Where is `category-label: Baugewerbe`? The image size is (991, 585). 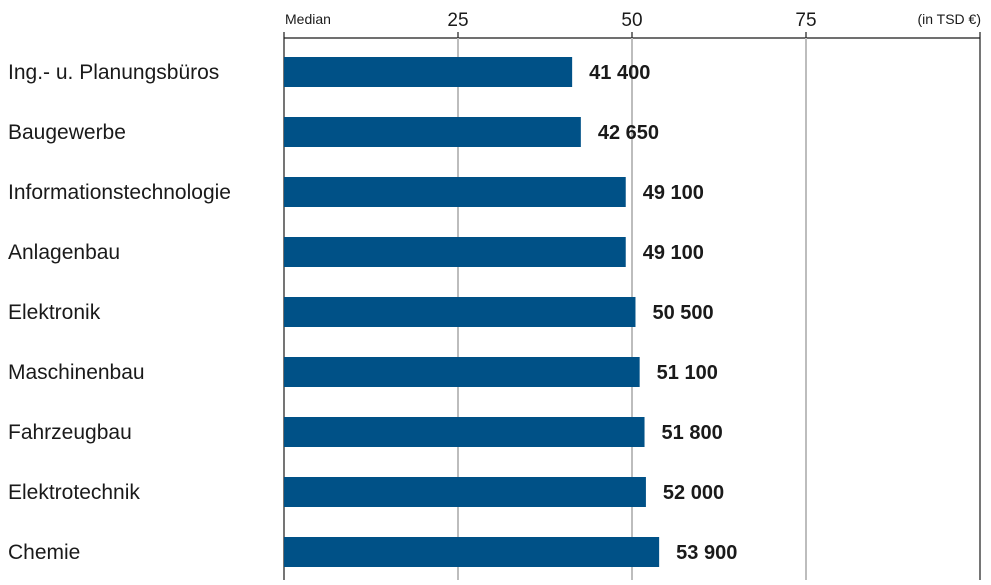
category-label: Baugewerbe is located at coordinates (67, 132).